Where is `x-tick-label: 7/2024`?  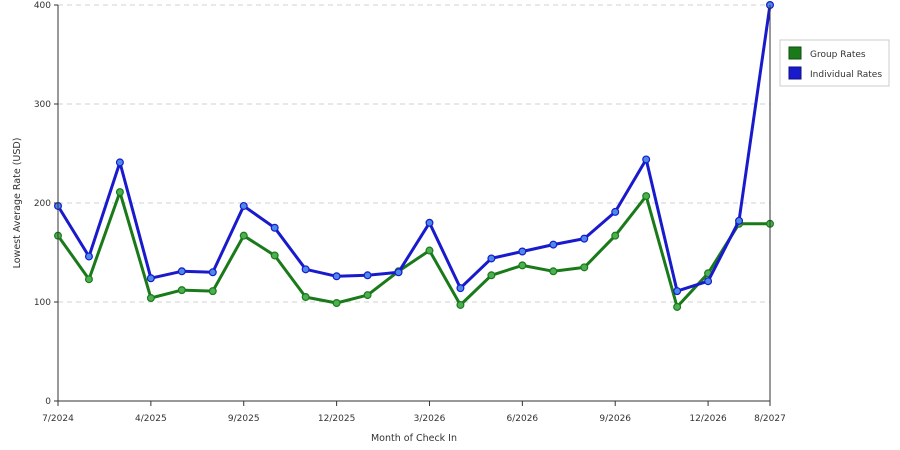 x-tick-label: 7/2024 is located at coordinates (58, 419).